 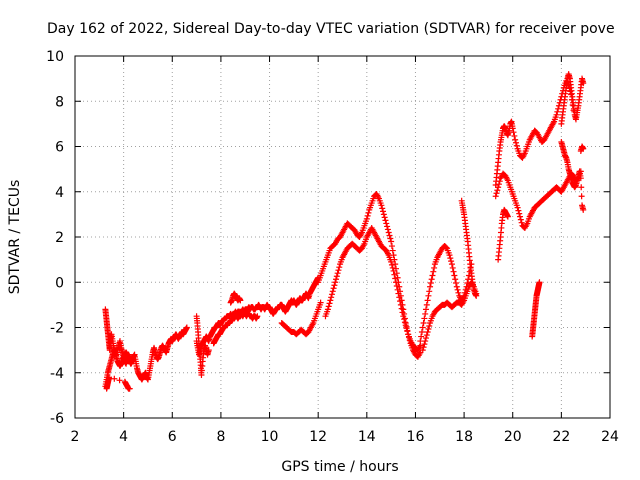 What do you see at coordinates (119, 336) in the screenshot?
I see `series-early-spike` at bounding box center [119, 336].